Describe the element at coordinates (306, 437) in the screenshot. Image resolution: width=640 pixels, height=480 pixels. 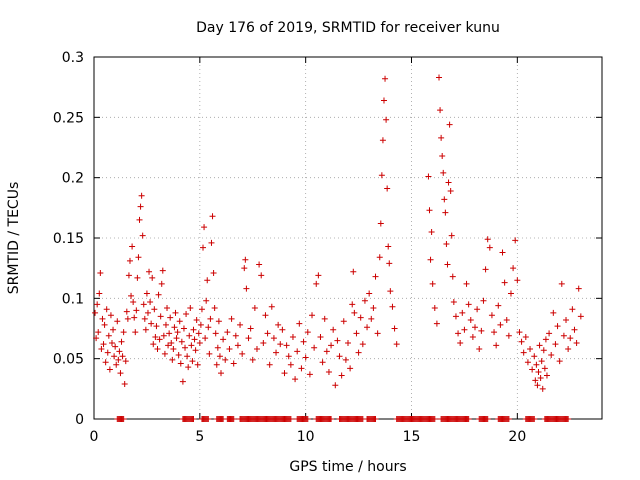
I see `x-tick-label: 10` at that location.